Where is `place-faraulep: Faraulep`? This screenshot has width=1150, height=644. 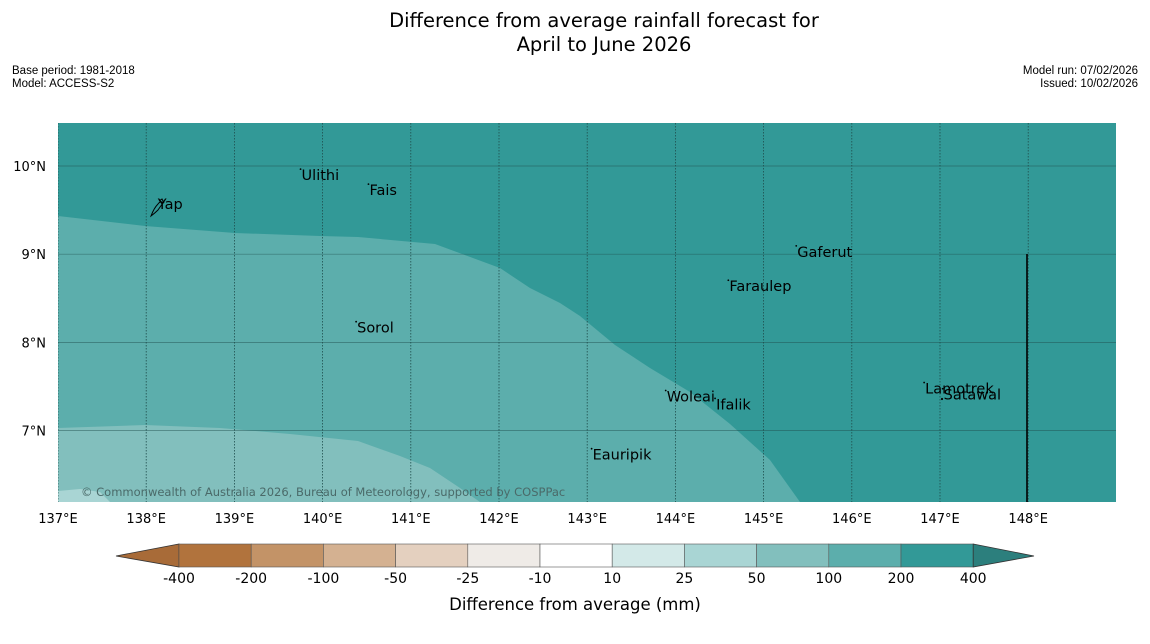 place-faraulep: Faraulep is located at coordinates (759, 287).